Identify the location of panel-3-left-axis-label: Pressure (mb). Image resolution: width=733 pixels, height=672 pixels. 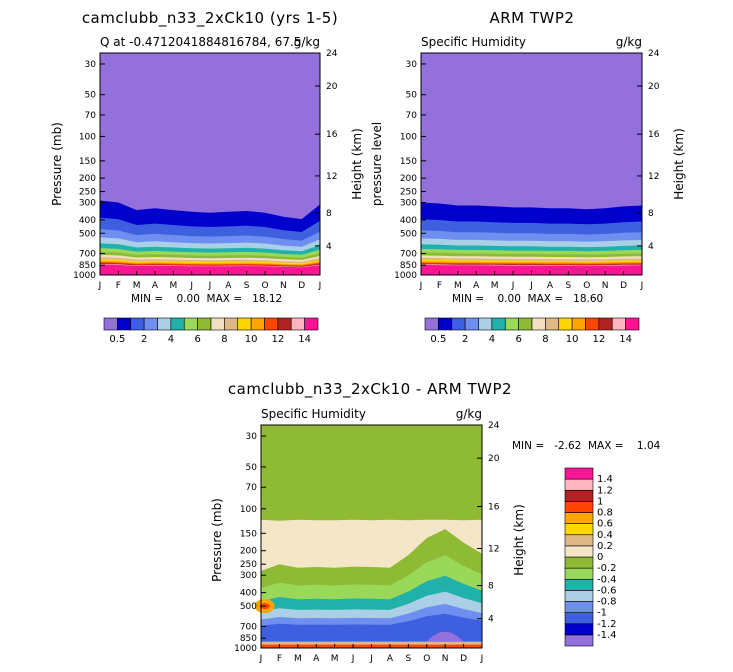
(217, 540).